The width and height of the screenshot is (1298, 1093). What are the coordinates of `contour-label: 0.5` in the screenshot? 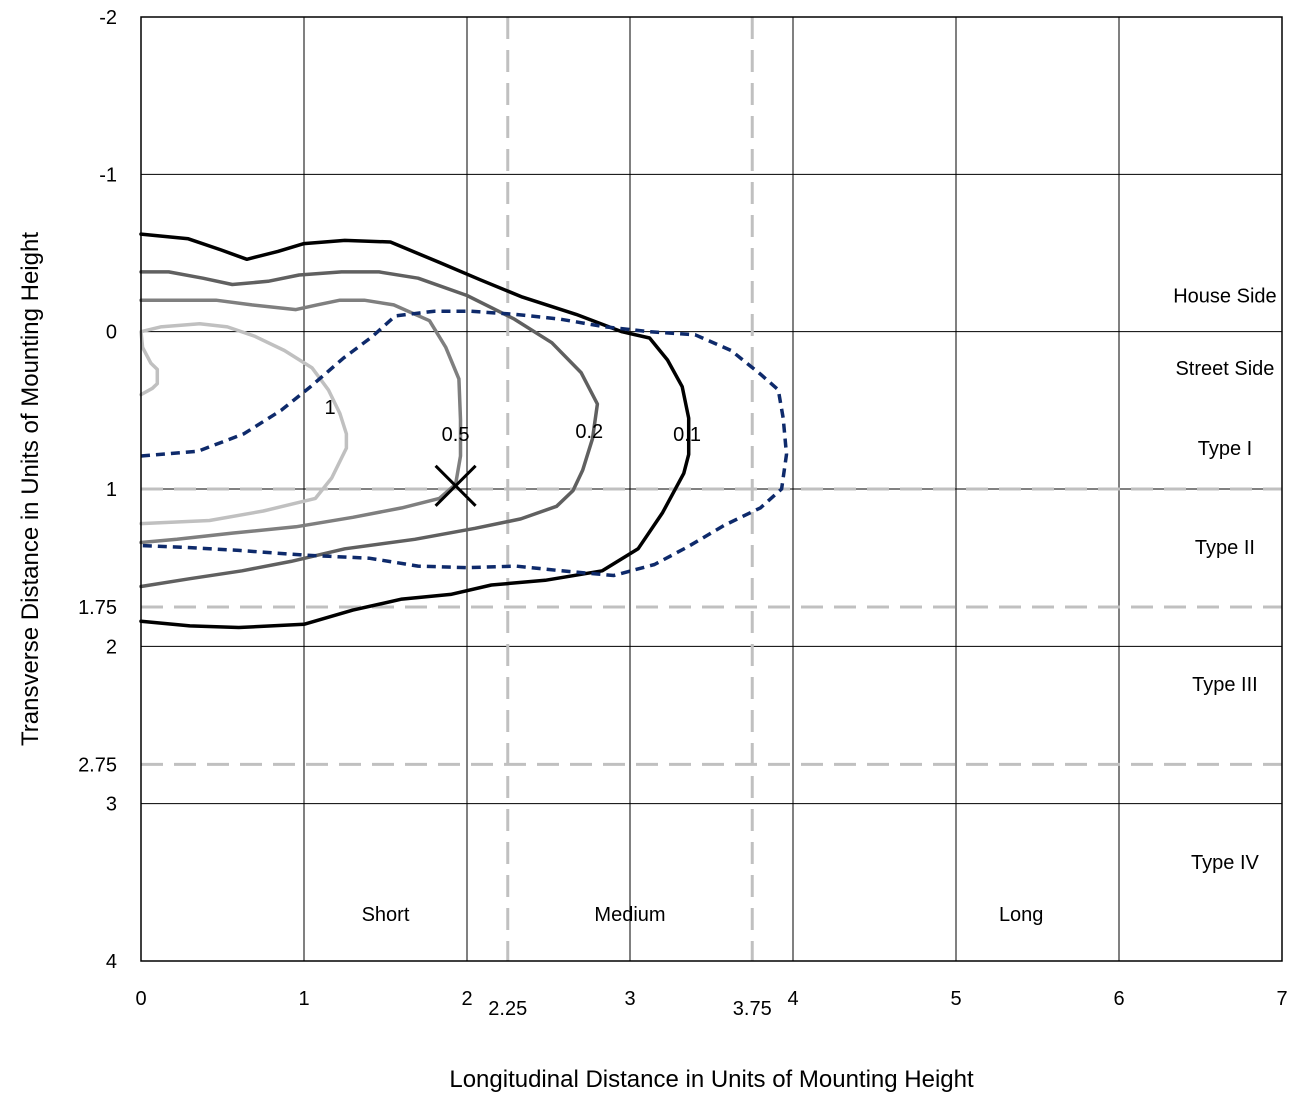 It's located at (456, 435).